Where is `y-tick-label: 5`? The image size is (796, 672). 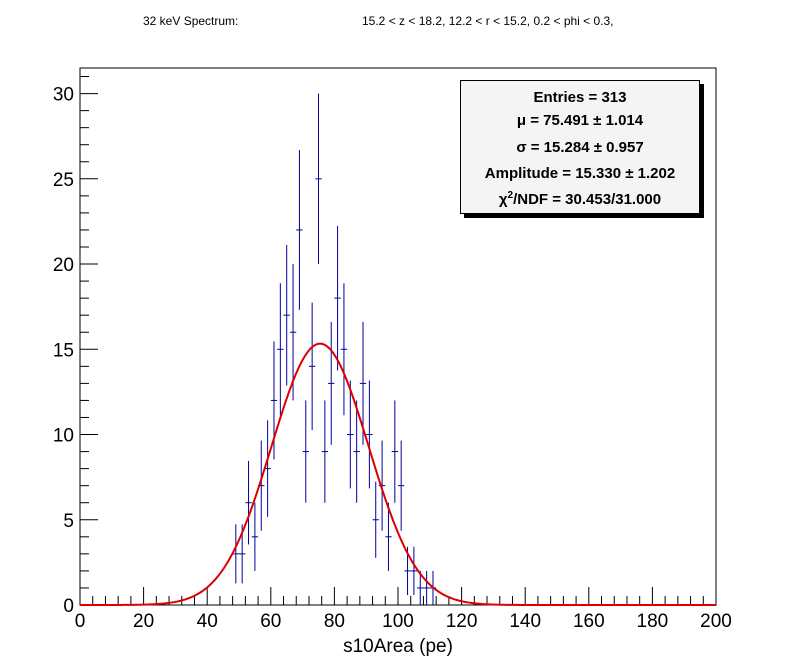 y-tick-label: 5 is located at coordinates (68, 521).